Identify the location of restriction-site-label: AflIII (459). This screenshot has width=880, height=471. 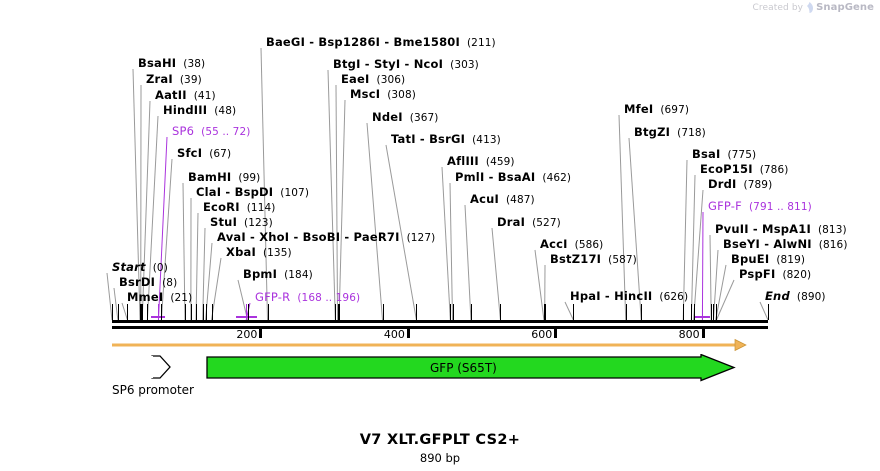
(481, 161).